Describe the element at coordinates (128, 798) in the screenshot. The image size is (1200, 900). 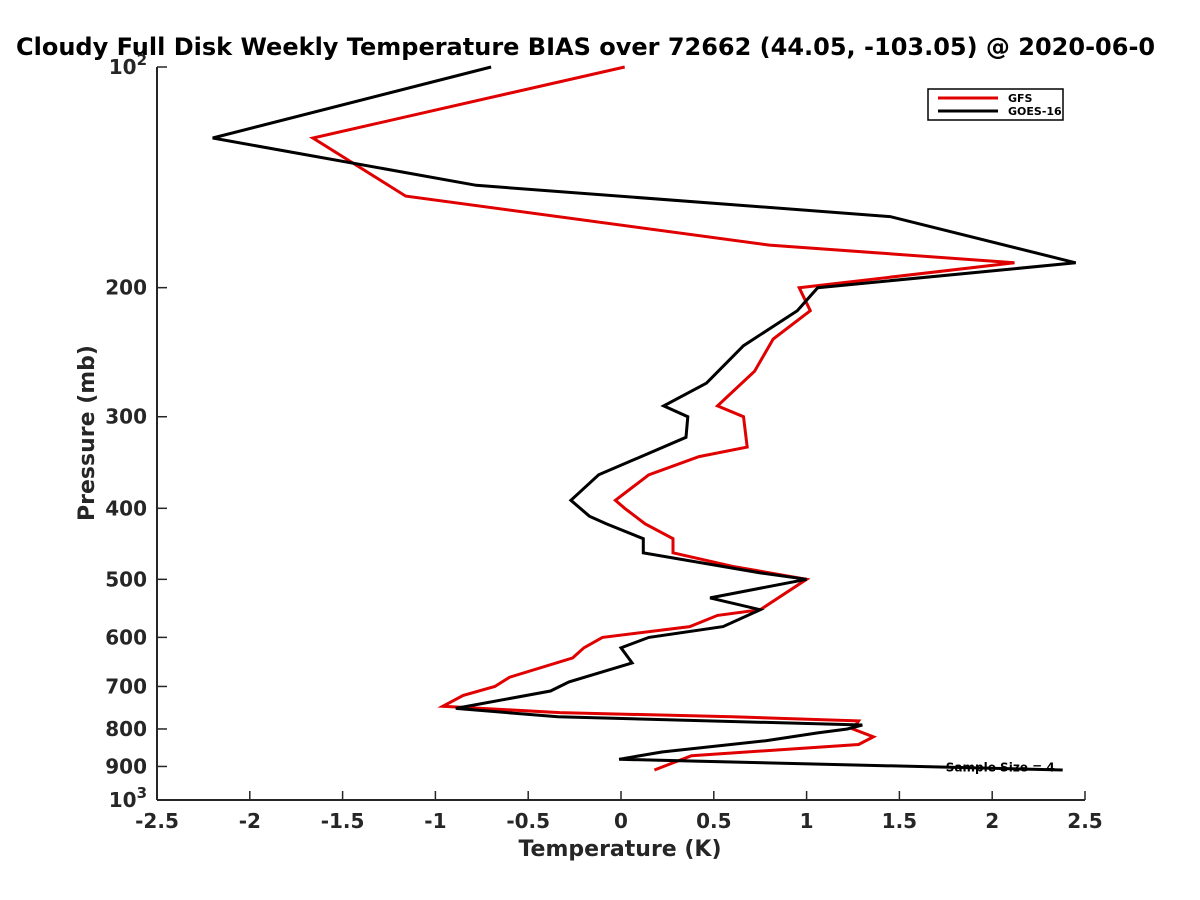
I see `y-tick-label: 10³` at that location.